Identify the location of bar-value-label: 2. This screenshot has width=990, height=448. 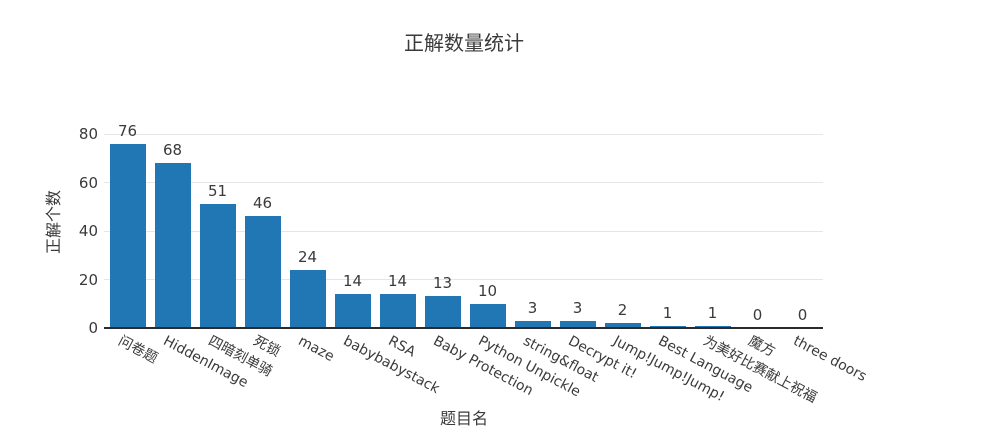
(622, 310).